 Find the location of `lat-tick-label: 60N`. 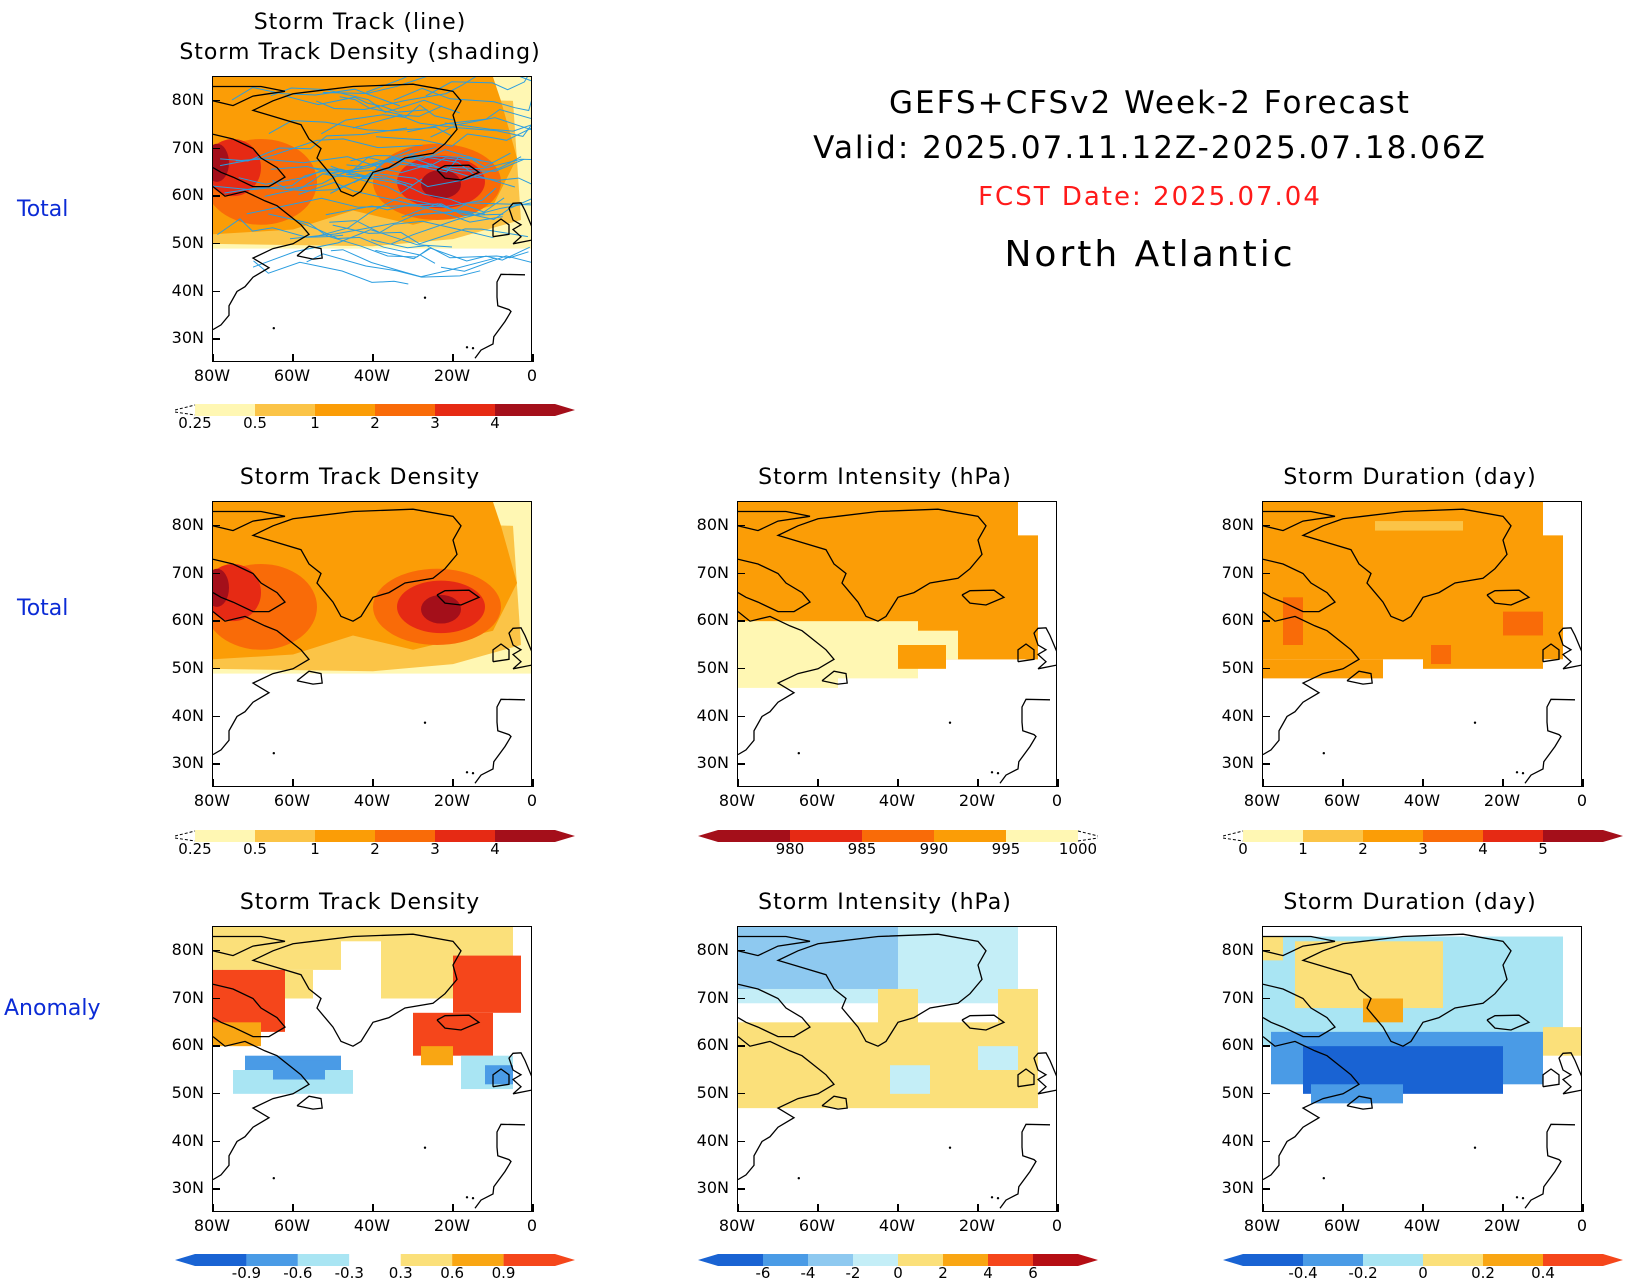

lat-tick-label: 60N is located at coordinates (187, 195).